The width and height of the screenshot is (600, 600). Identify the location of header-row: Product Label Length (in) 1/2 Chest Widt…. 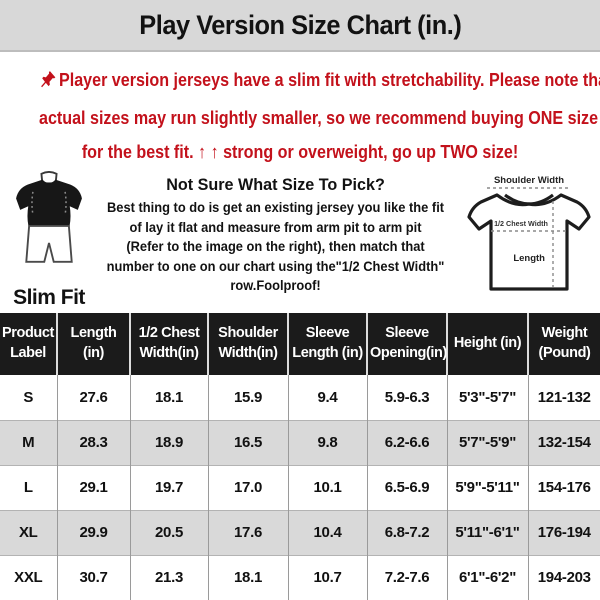
(300, 344).